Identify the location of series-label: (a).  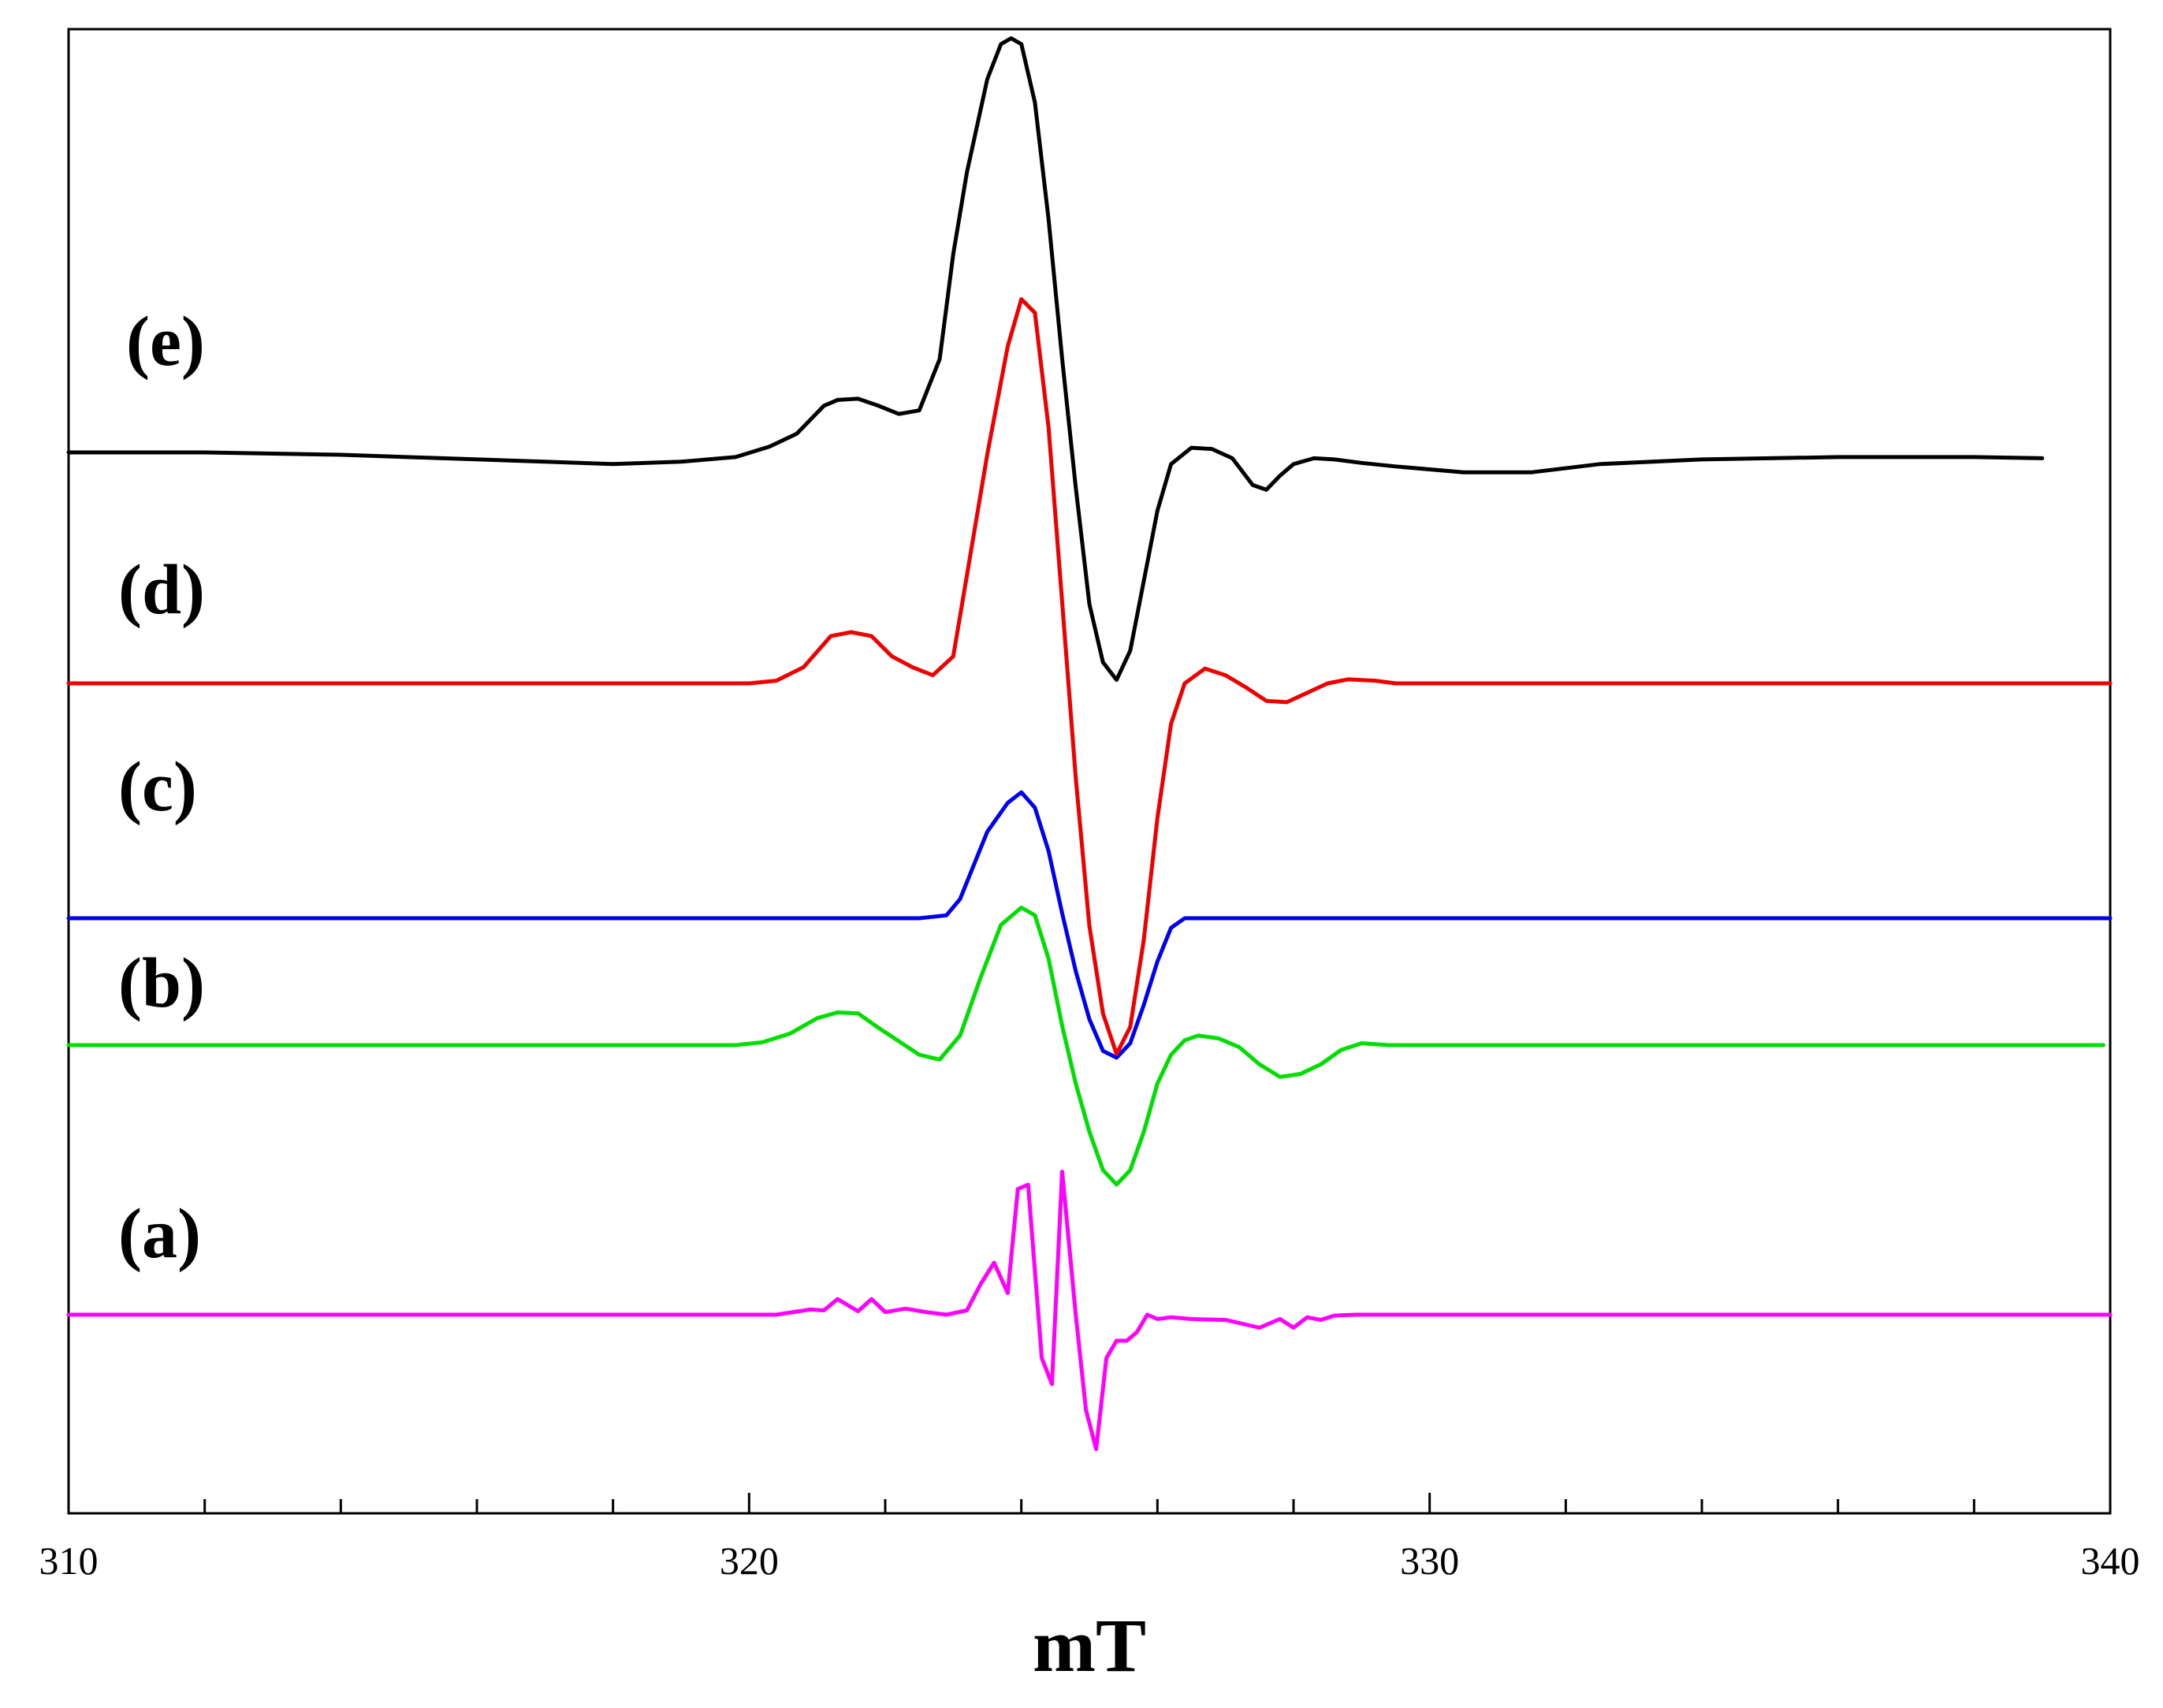
(159, 1234).